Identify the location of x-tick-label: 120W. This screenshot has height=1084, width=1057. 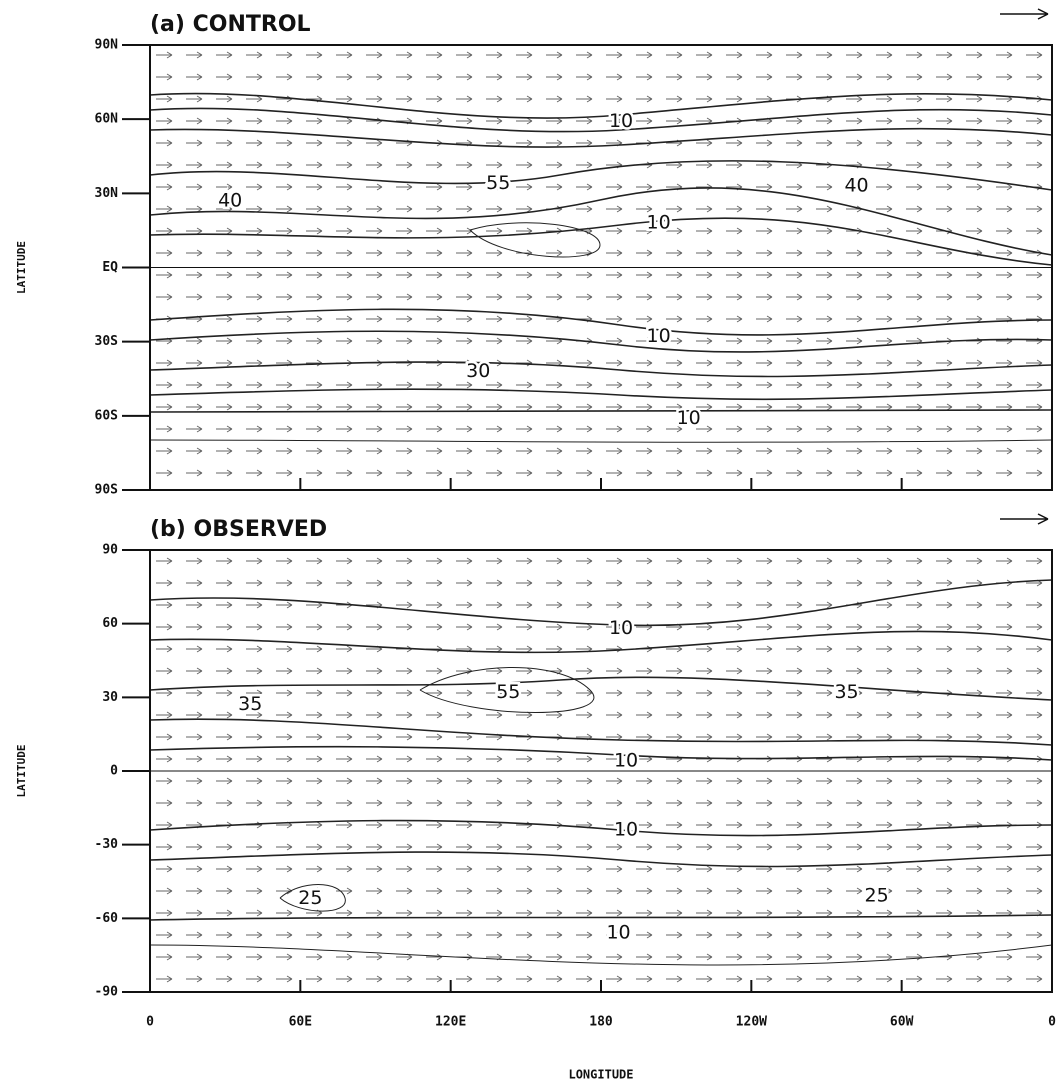
(751, 1022).